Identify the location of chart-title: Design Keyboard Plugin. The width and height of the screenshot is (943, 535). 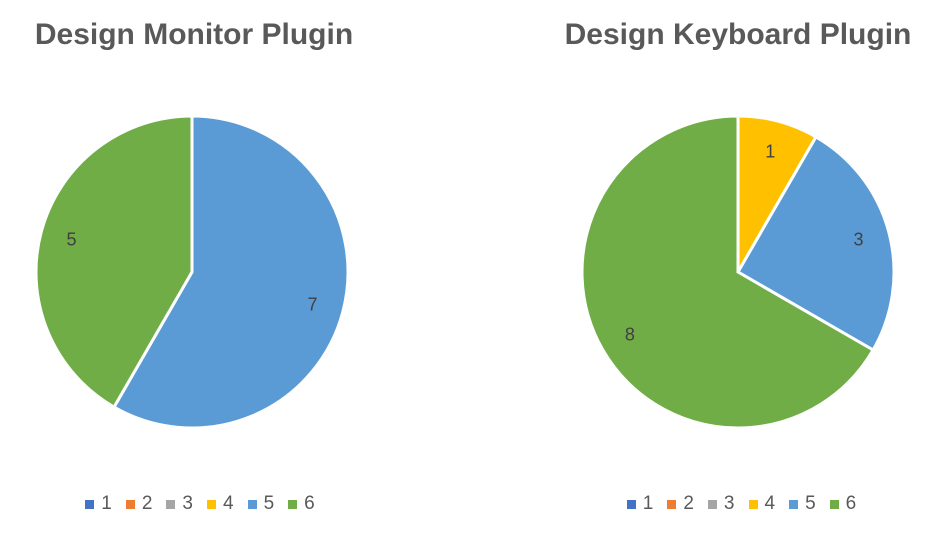
(738, 34).